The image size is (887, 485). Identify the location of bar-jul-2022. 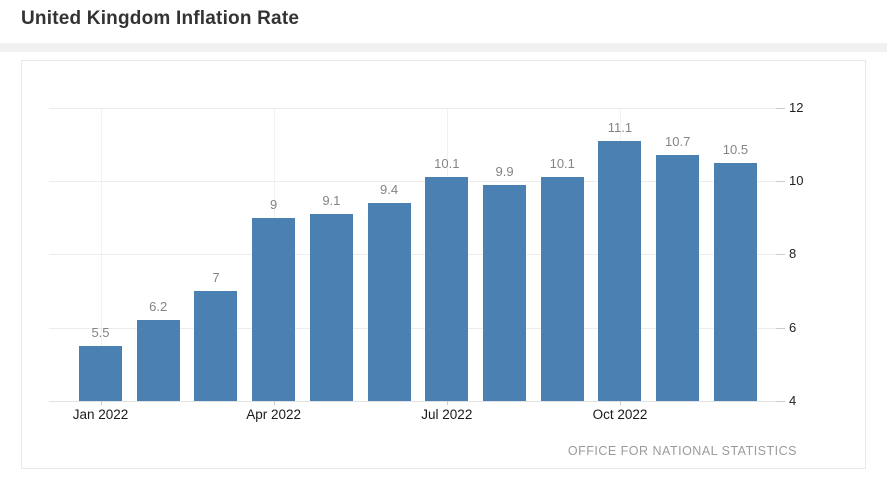
(447, 289).